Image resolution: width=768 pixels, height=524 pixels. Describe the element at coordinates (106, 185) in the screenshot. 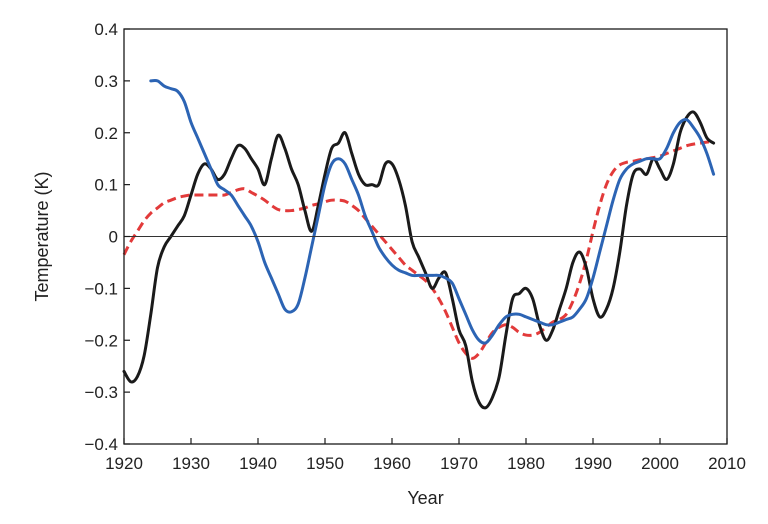

I see `y-tick-label: 0.1` at that location.